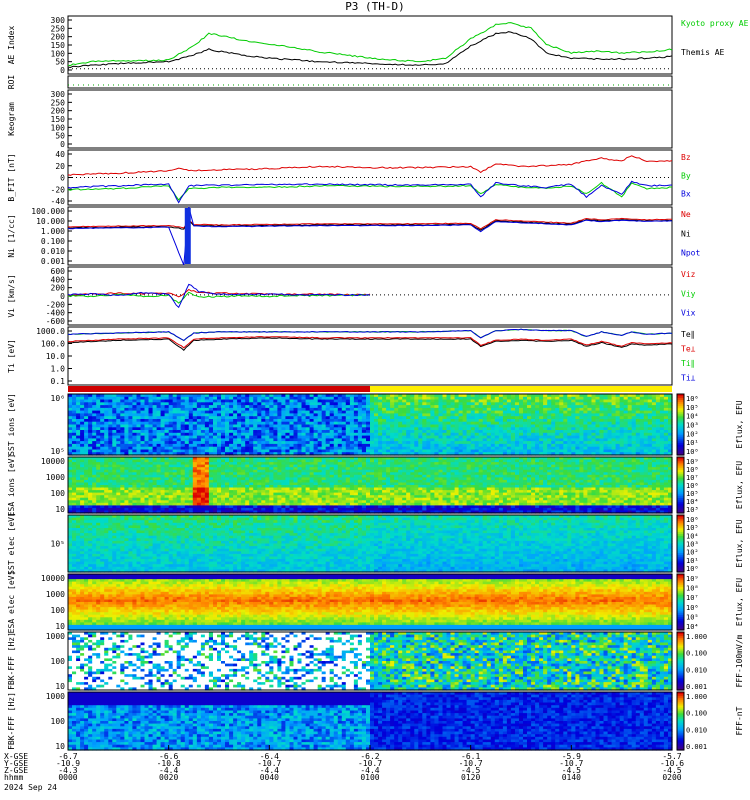 The width and height of the screenshot is (750, 800). Describe the element at coordinates (692, 494) in the screenshot. I see `cbar-tick-esa_ion: 10⁵` at that location.